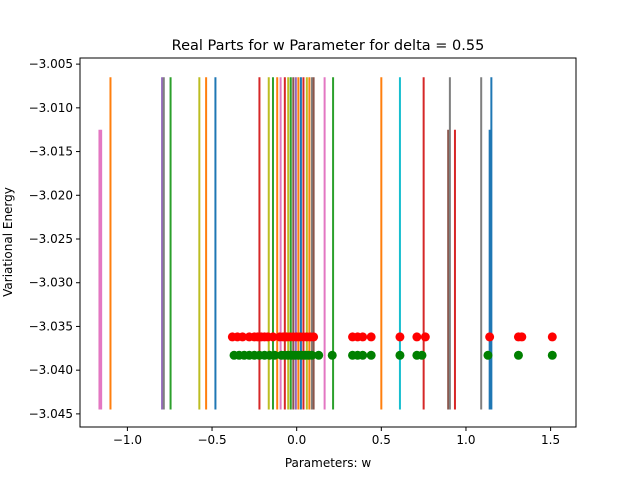 Image resolution: width=640 pixels, height=480 pixels. I want to click on y-axis-title: Variational Energy, so click(8, 242).